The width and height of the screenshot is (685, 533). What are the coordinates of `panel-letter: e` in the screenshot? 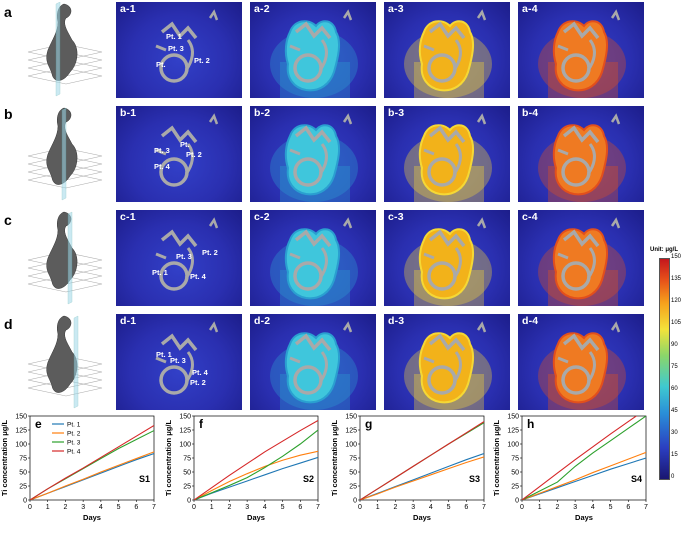 It's located at (38, 424).